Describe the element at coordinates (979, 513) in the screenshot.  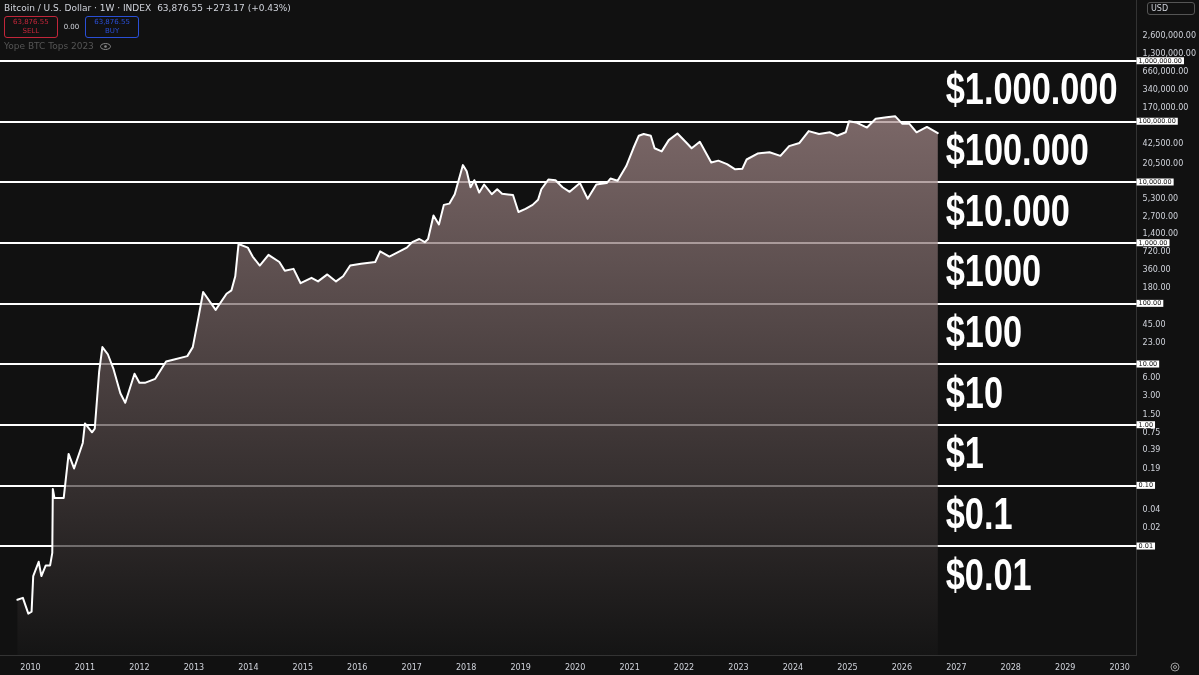
I see `annotation: $0.1` at that location.